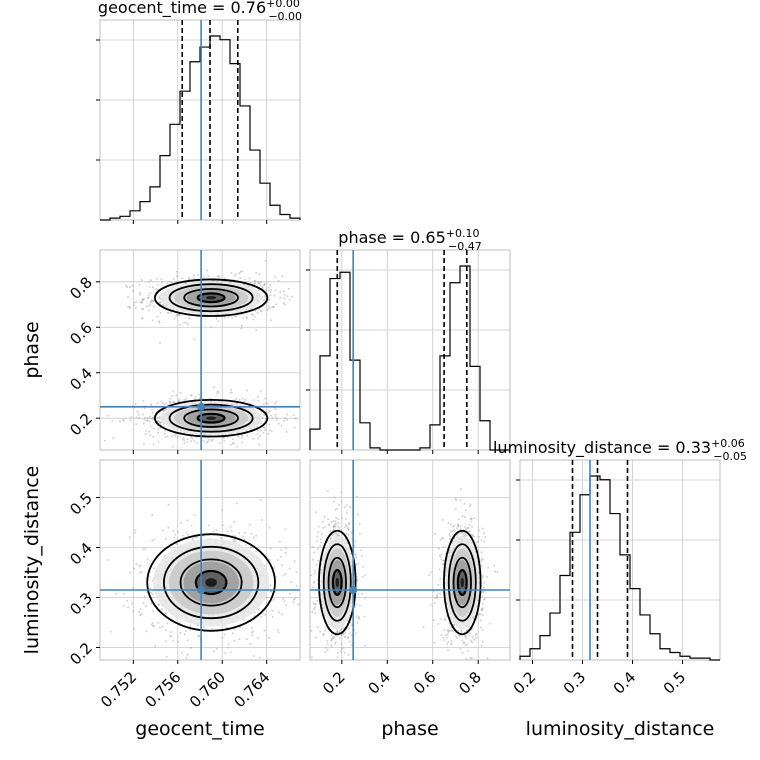 The image size is (760, 760). I want to click on x-tick-label: 0.752, so click(118, 689).